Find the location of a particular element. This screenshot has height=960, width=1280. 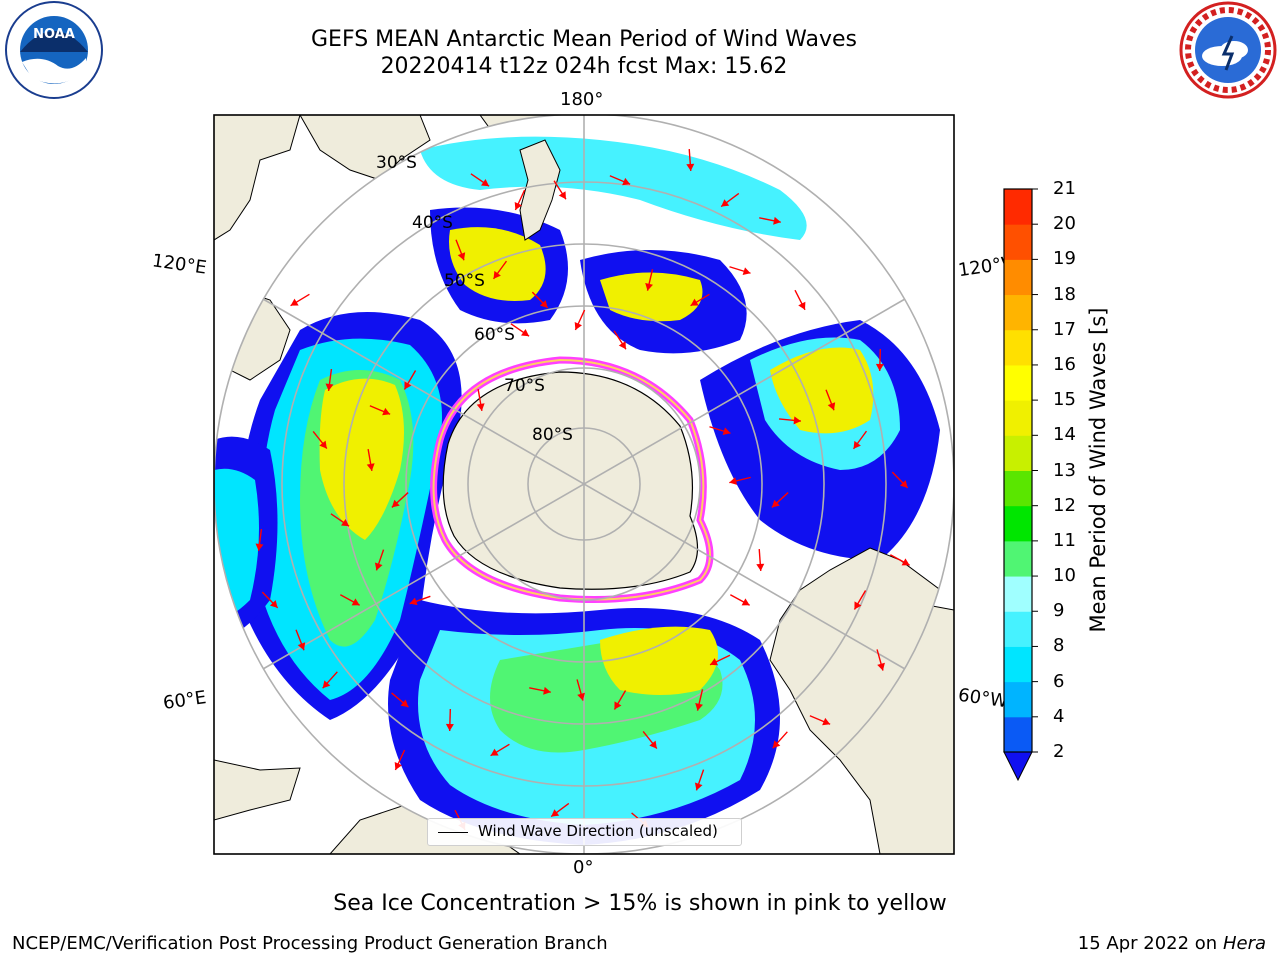

lat-label-40s: 40°S is located at coordinates (432, 223).